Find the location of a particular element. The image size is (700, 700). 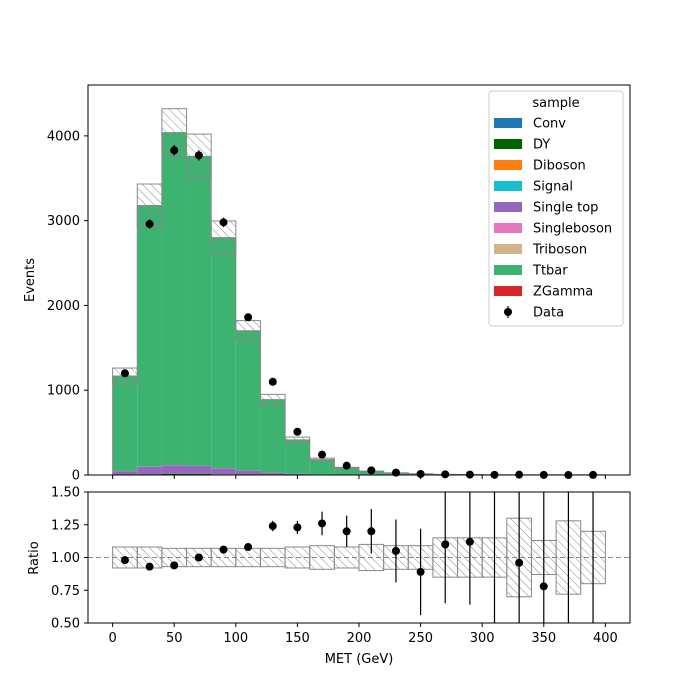

bottom-x-ticks: 0 50 100 150 200 250 300 350 400 is located at coordinates (363, 634).